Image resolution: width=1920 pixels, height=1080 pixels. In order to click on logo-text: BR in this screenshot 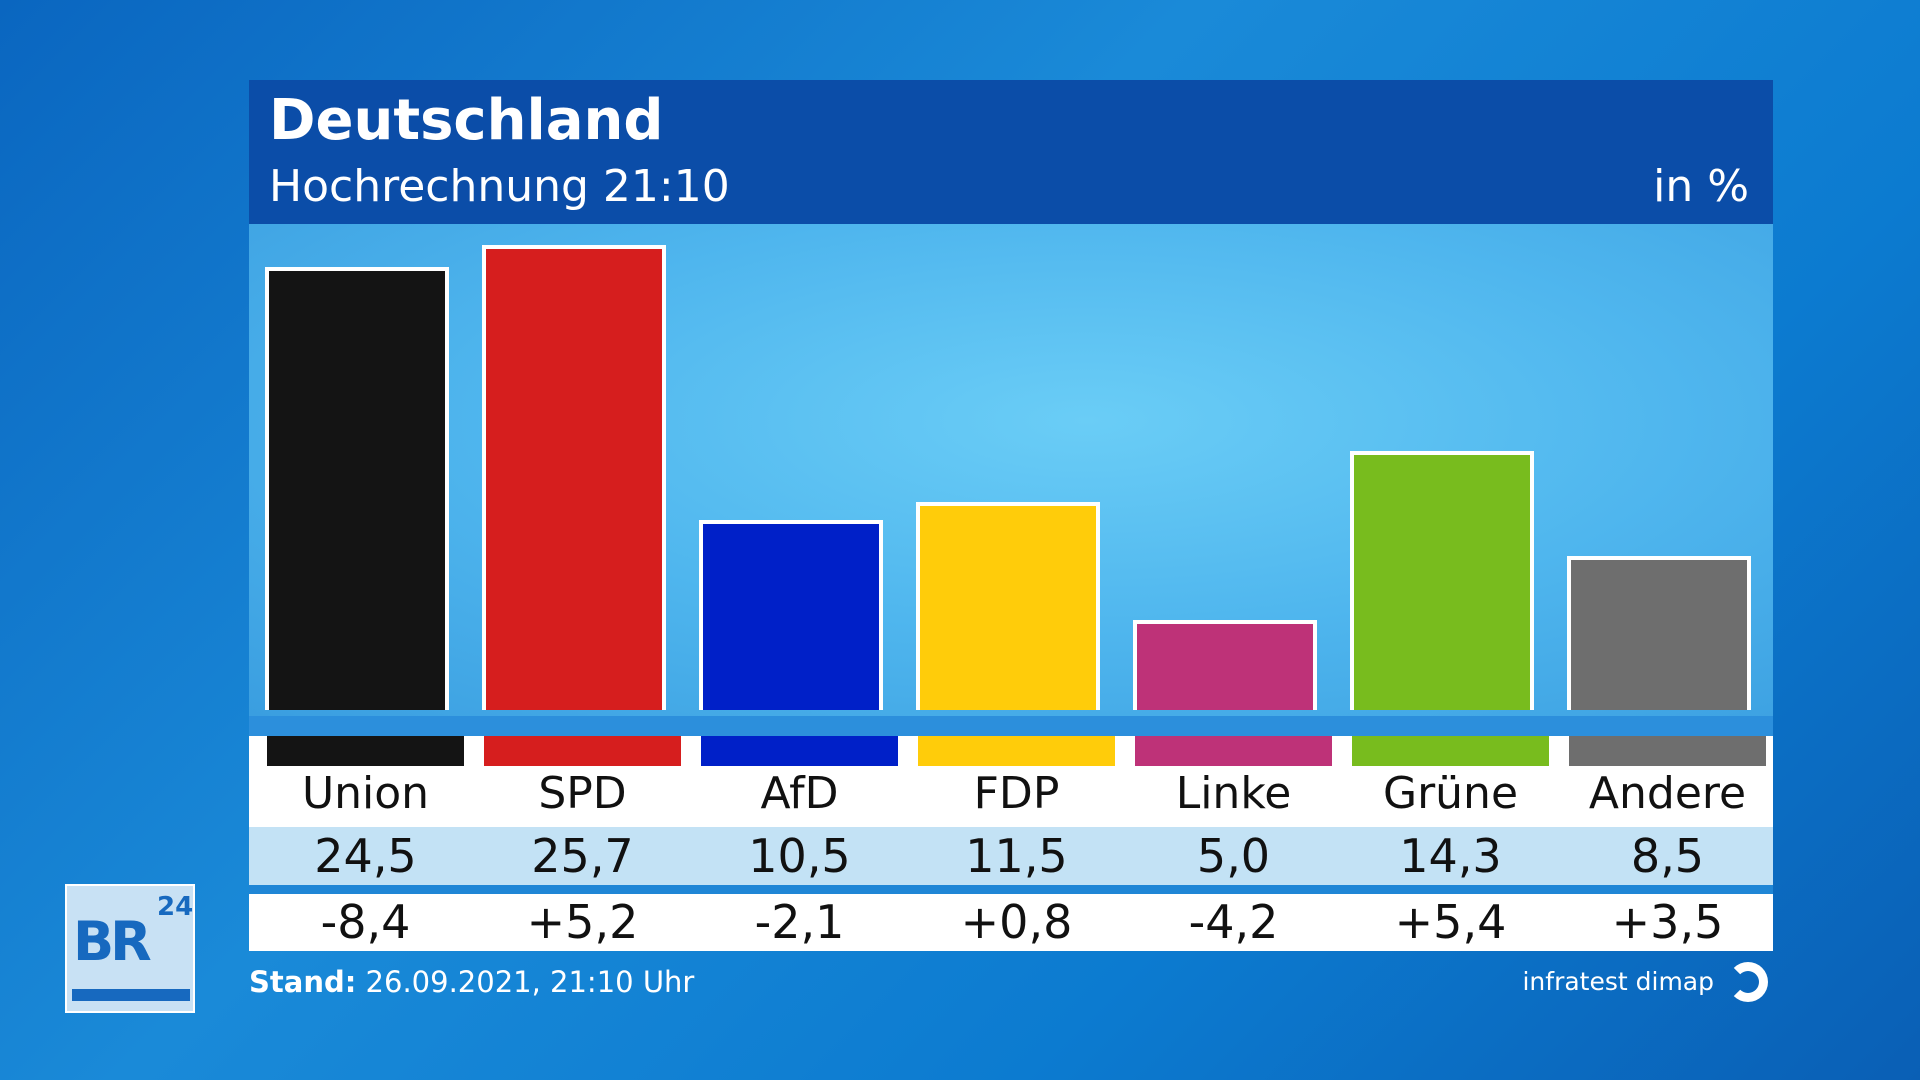, I will do `click(112, 941)`.